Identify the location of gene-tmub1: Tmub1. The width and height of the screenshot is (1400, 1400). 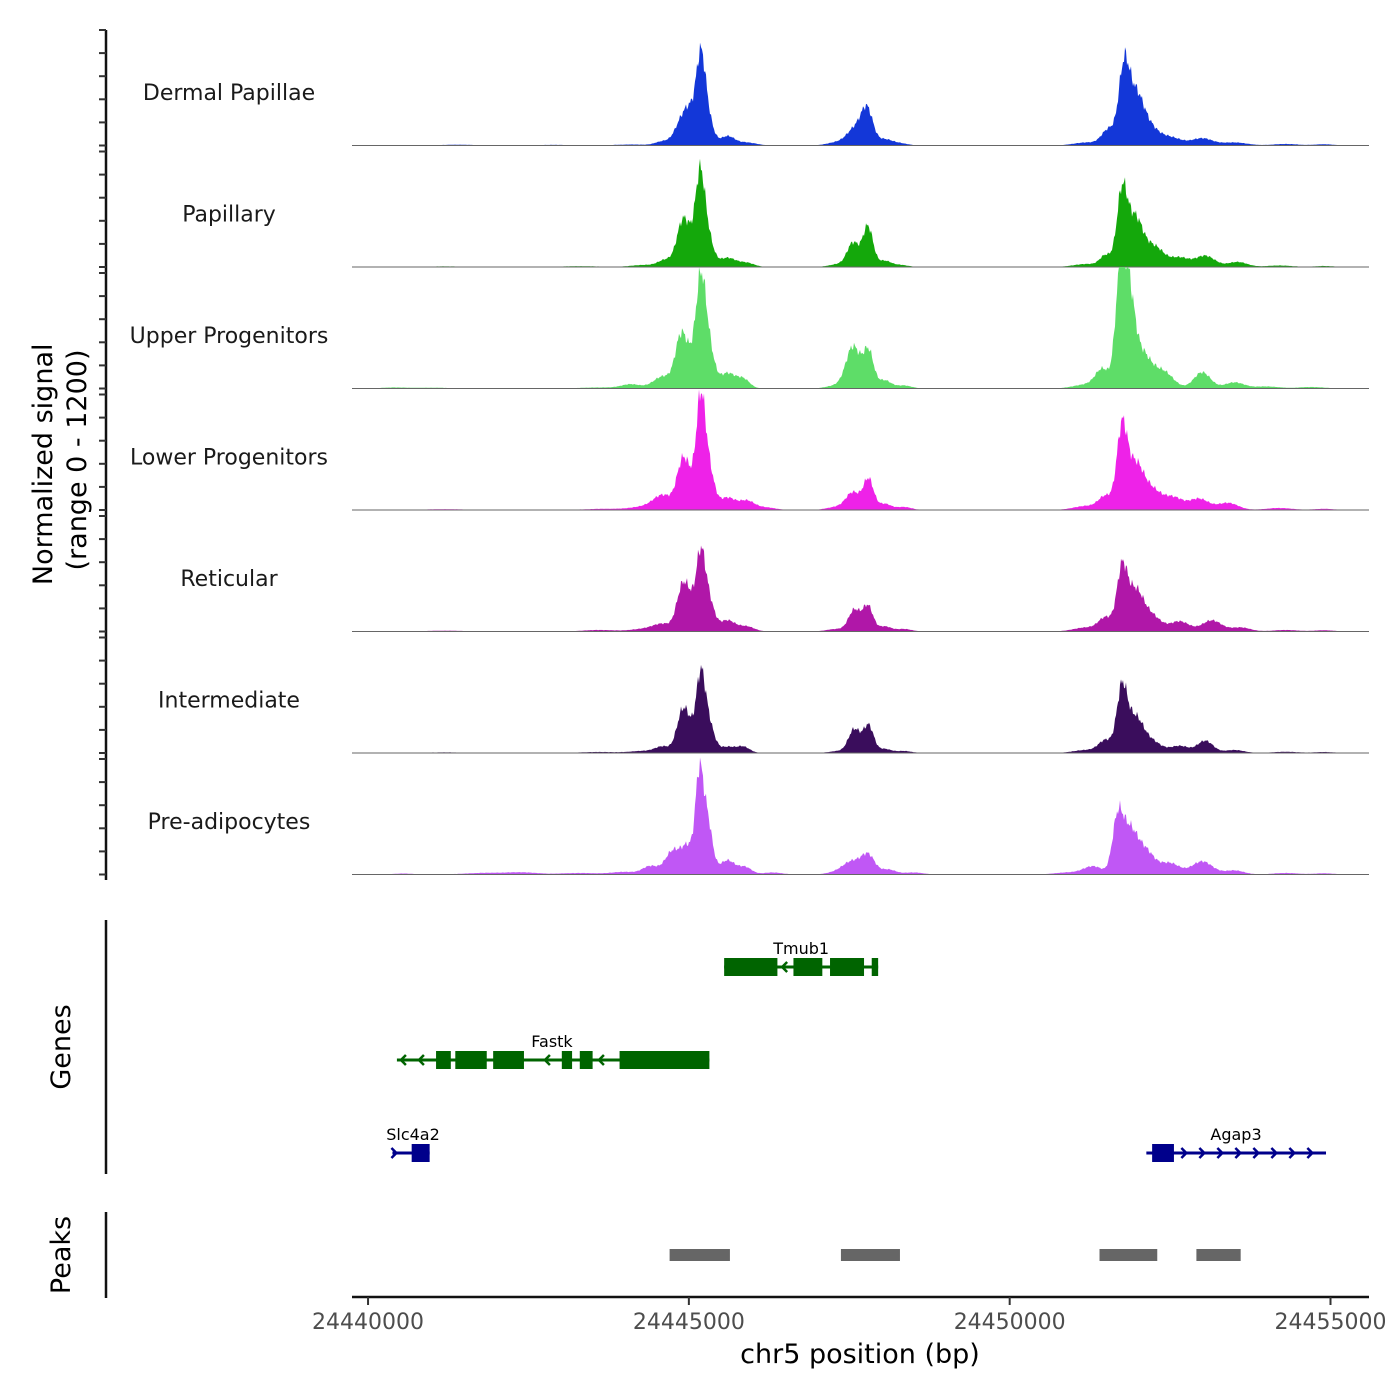
(801, 957).